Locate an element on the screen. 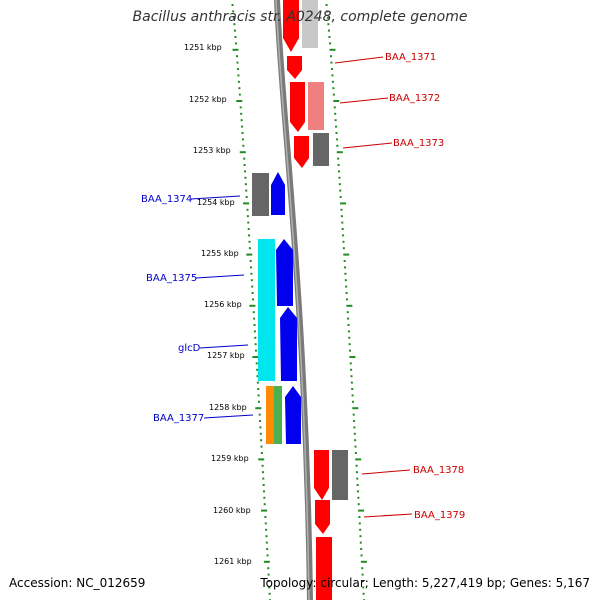 The height and width of the screenshot is (600, 600). right-tick-track is located at coordinates (346, 302).